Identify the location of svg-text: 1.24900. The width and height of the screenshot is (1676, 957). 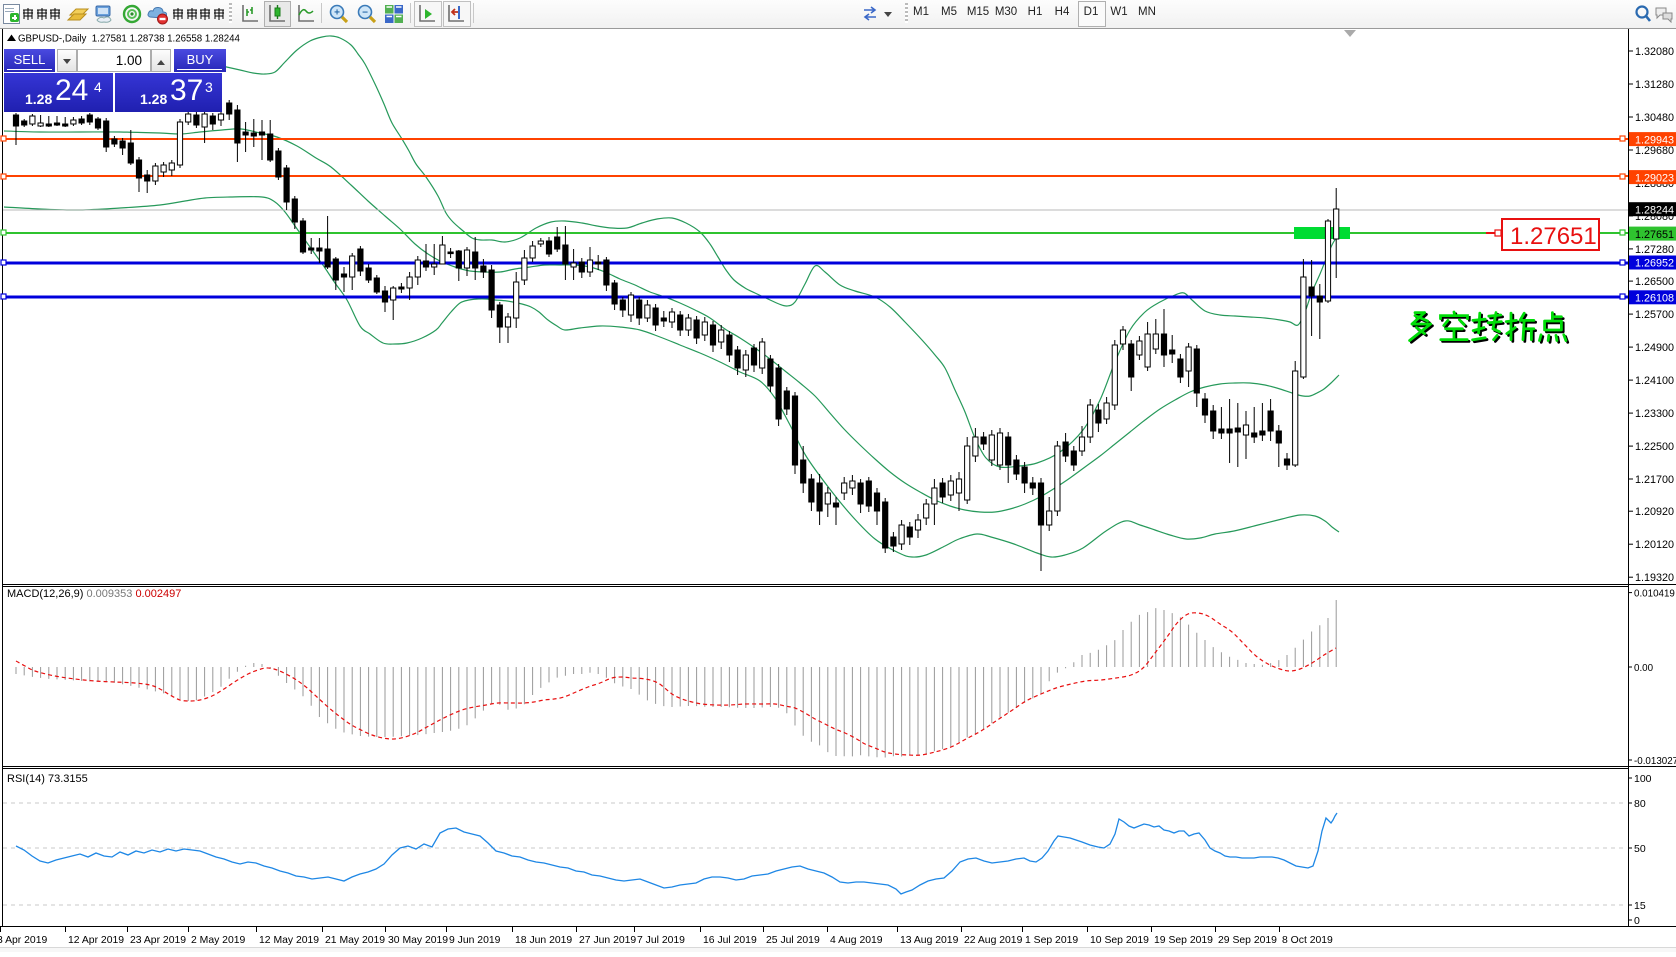
(1654, 348).